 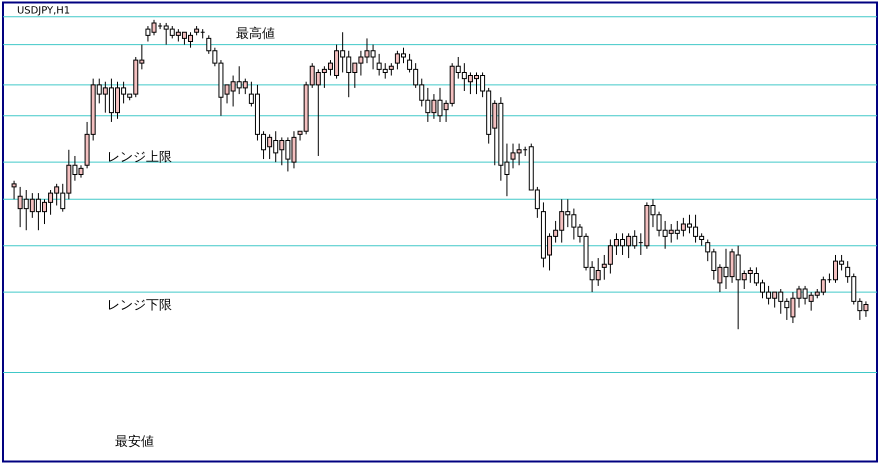 What do you see at coordinates (43, 10) in the screenshot?
I see `chart-title: USDJPY,H1` at bounding box center [43, 10].